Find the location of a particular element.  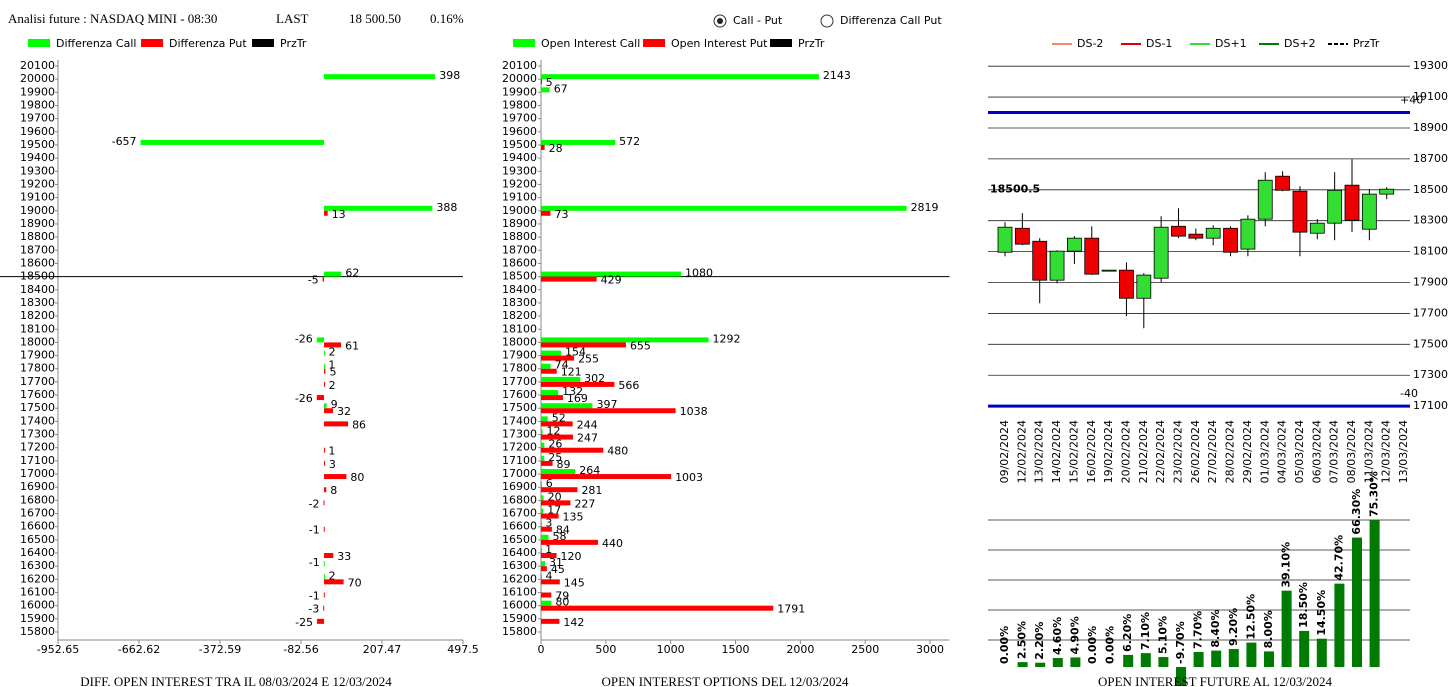

y-tick-label: 16900 is located at coordinates (519, 486).